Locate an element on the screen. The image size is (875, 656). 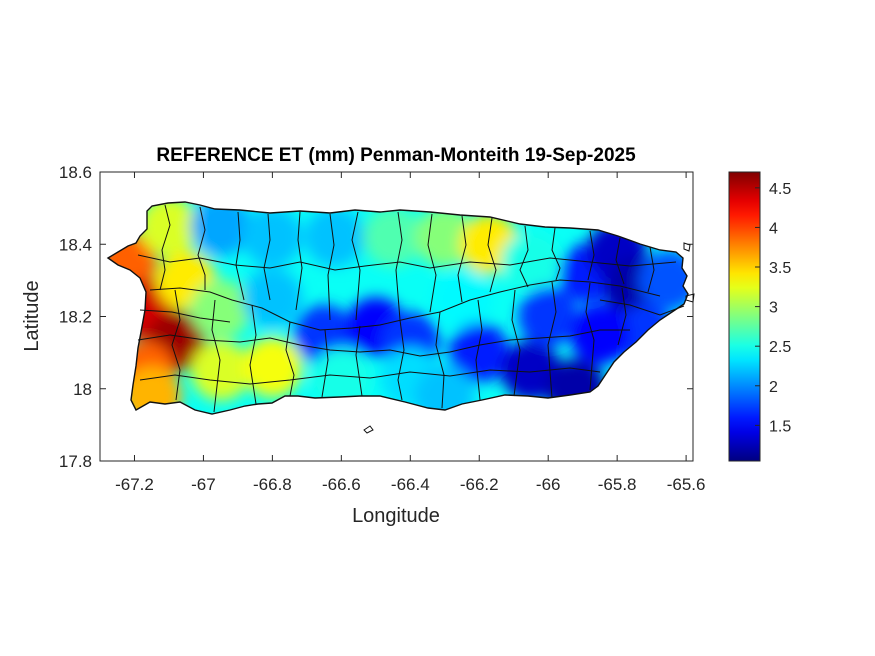
colorbar-tick-label: 3 is located at coordinates (773, 308).